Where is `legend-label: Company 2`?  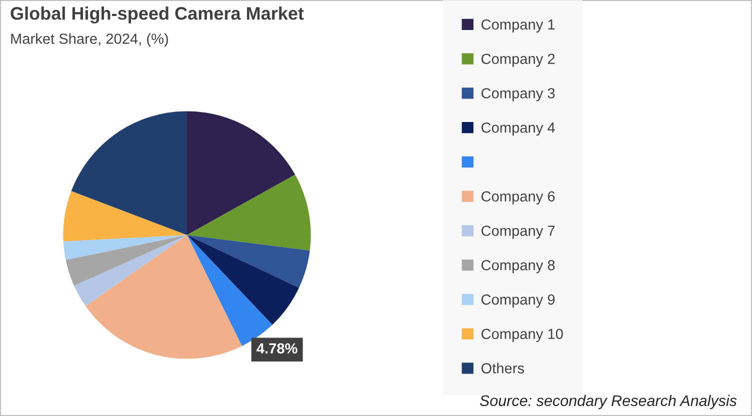 legend-label: Company 2 is located at coordinates (518, 60).